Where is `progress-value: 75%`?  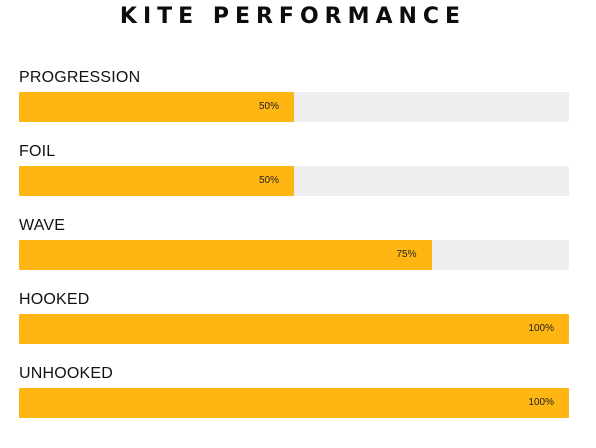 progress-value: 75% is located at coordinates (406, 254).